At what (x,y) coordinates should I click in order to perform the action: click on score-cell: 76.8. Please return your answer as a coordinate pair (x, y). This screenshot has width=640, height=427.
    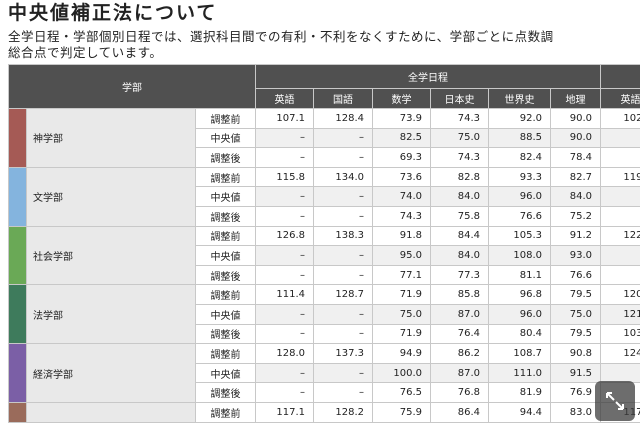
    Looking at the image, I should click on (459, 392).